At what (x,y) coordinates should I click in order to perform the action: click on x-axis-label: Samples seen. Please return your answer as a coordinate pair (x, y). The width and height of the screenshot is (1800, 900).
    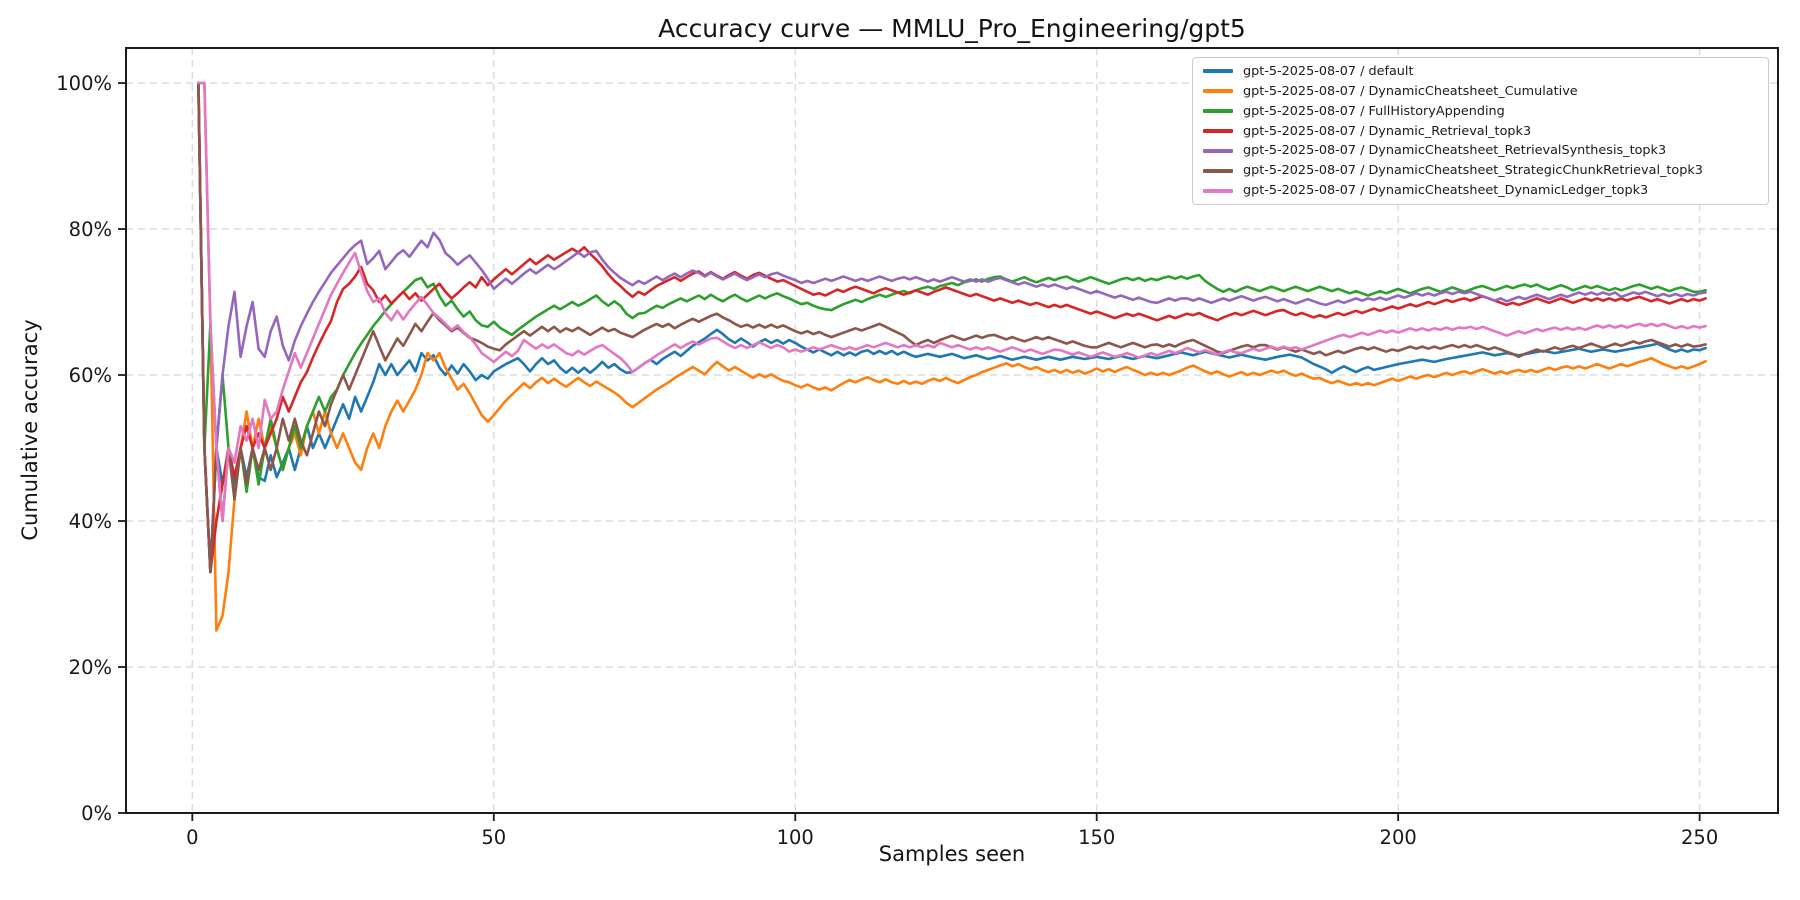
    Looking at the image, I should click on (952, 854).